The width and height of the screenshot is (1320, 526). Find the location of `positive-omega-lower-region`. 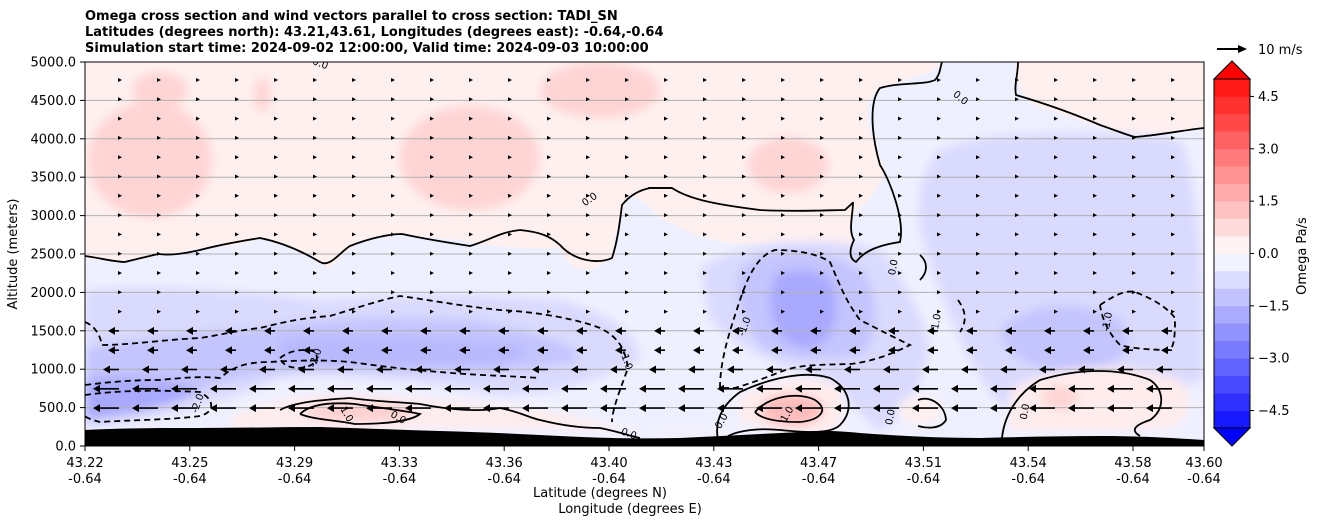

positive-omega-lower-region is located at coordinates (709, 403).